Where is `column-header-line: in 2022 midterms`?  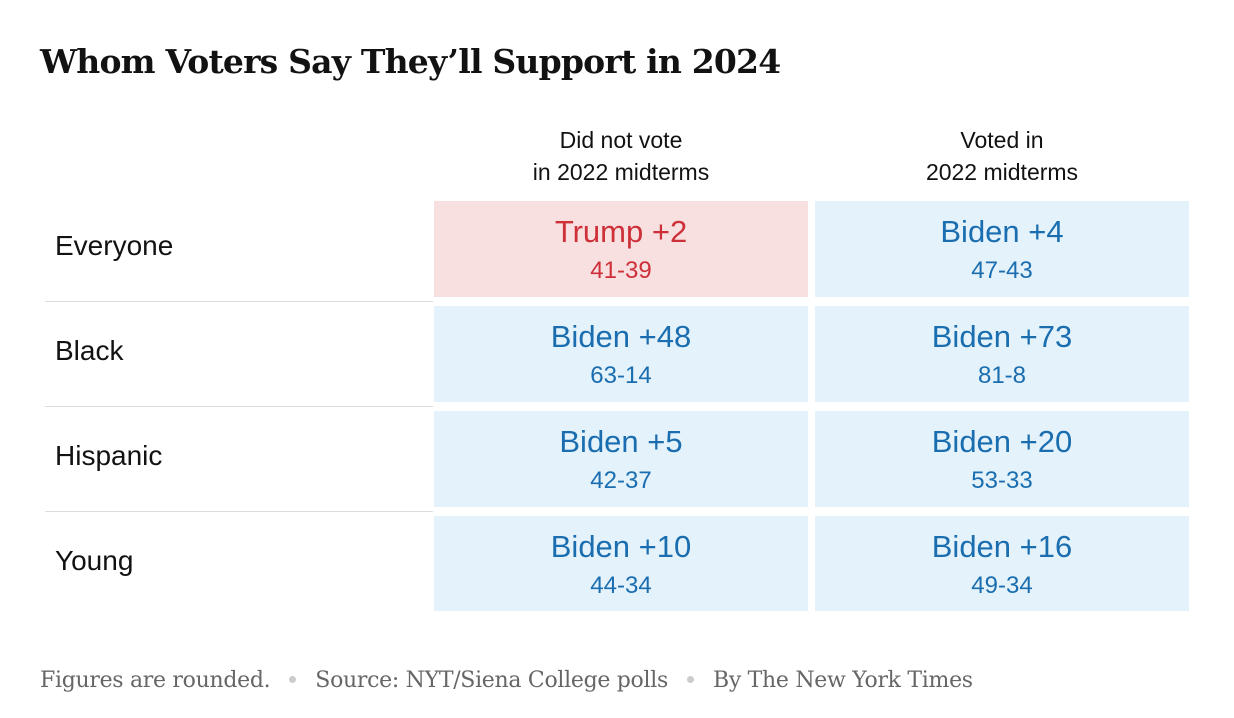 column-header-line: in 2022 midterms is located at coordinates (621, 172).